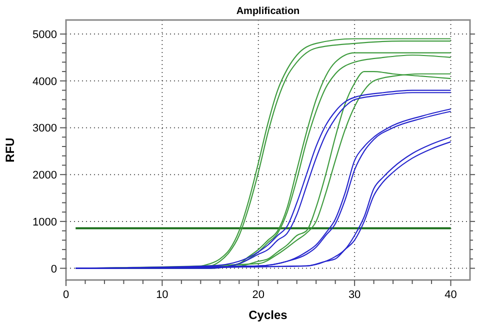  What do you see at coordinates (44, 82) in the screenshot?
I see `y-tick-label: 4000` at bounding box center [44, 82].